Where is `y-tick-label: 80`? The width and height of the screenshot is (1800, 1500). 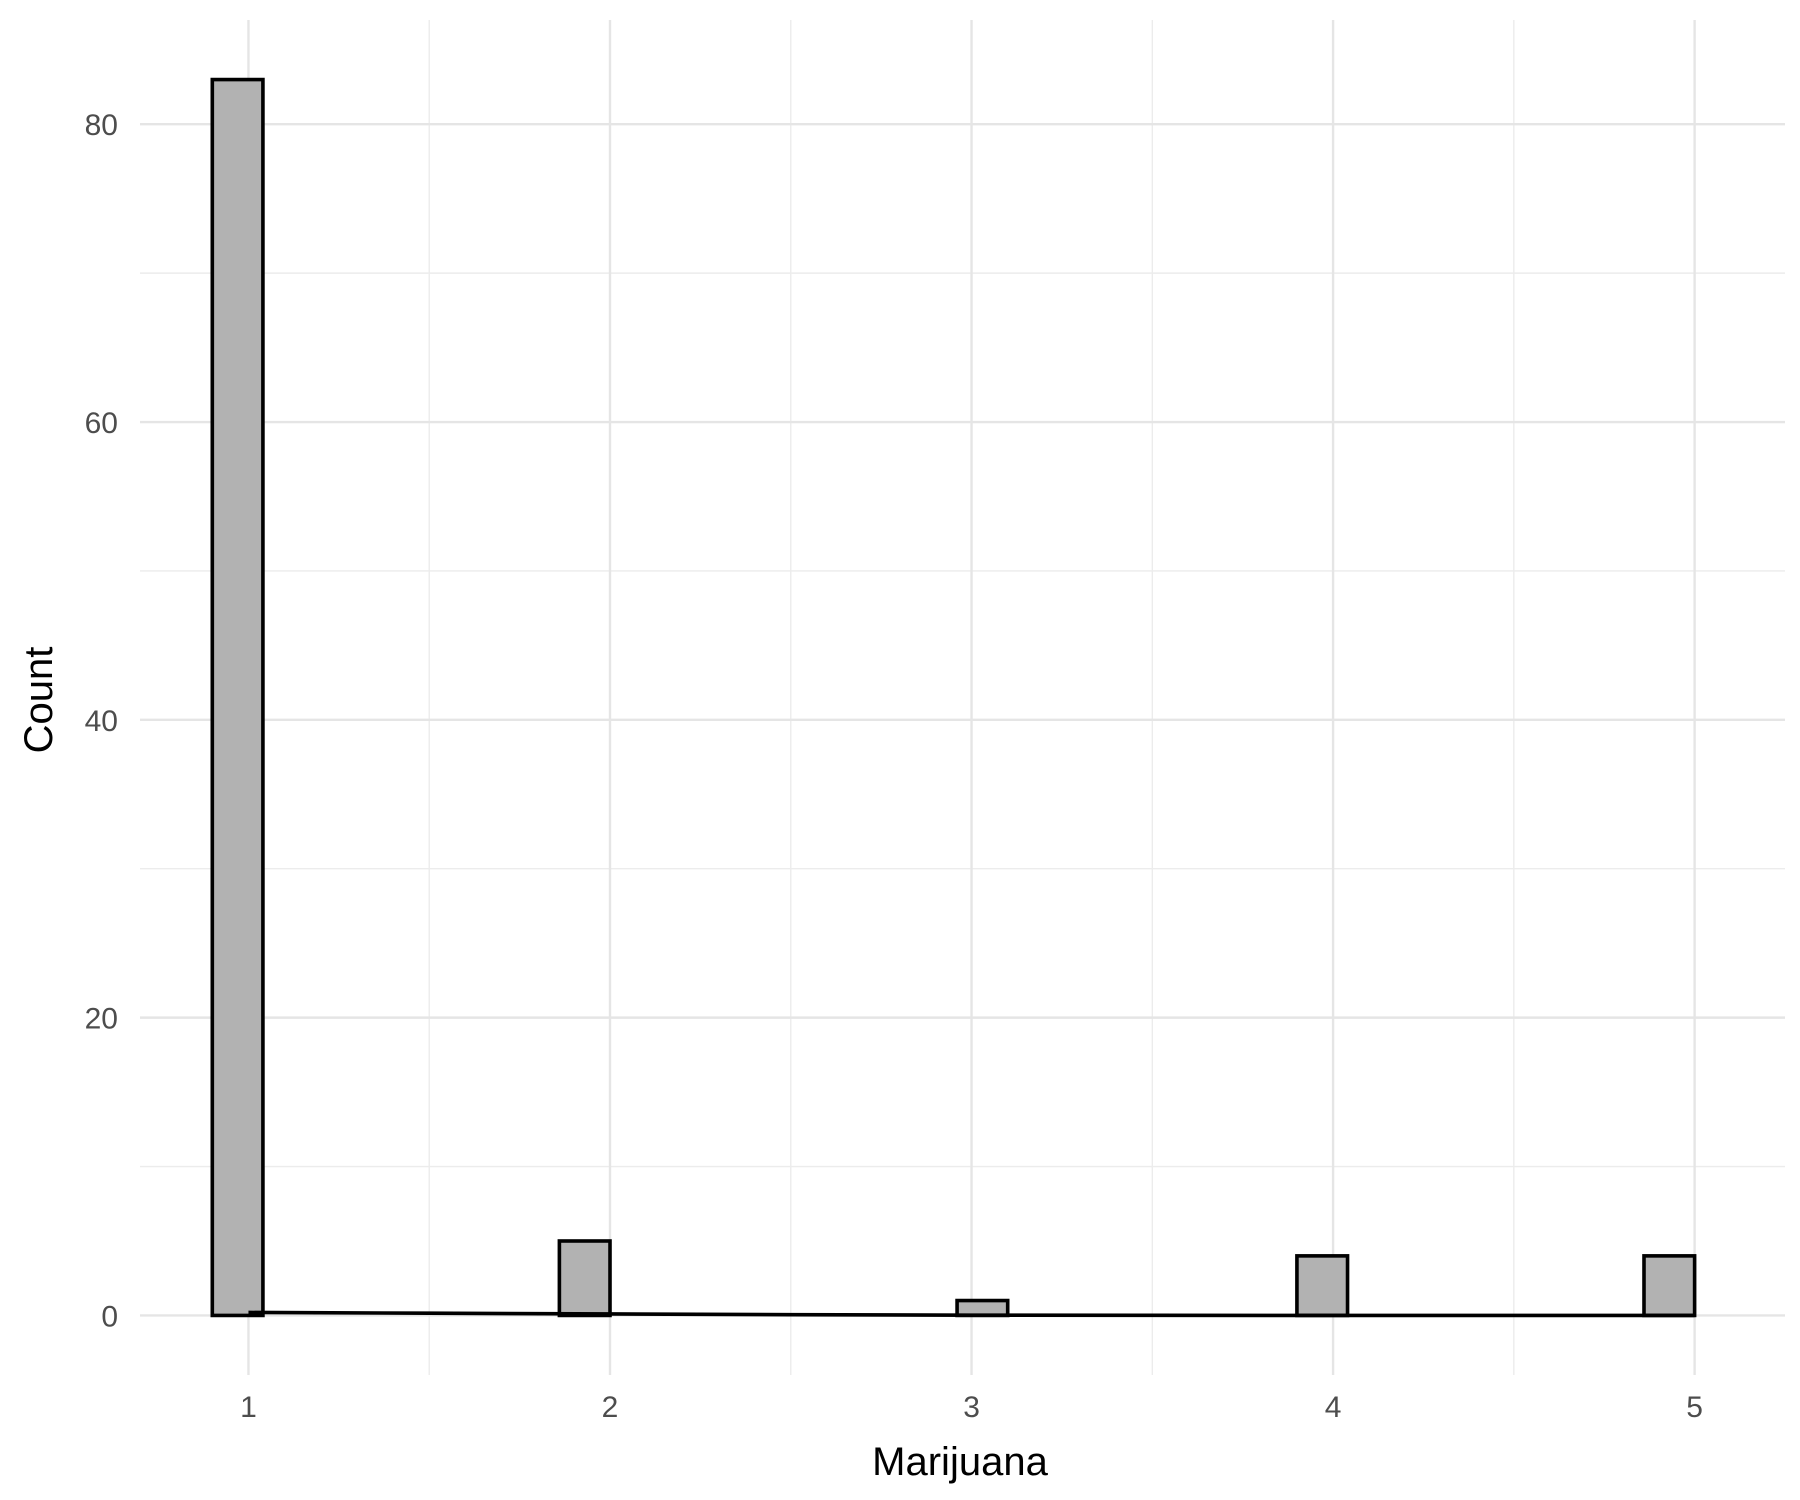 y-tick-label: 80 is located at coordinates (101, 125).